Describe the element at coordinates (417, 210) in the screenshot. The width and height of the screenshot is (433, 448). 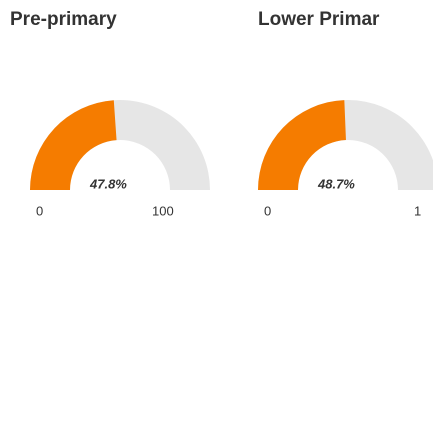
I see `tick-label: 1` at that location.